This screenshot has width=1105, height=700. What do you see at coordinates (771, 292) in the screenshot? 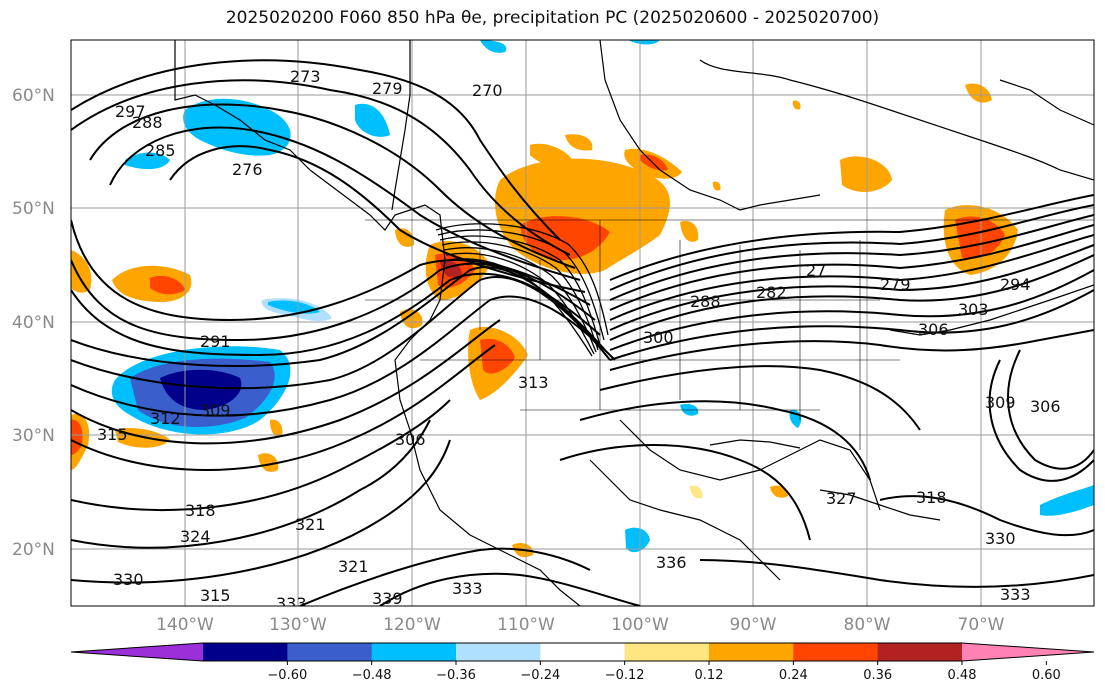
I see `contour-label: 282` at bounding box center [771, 292].